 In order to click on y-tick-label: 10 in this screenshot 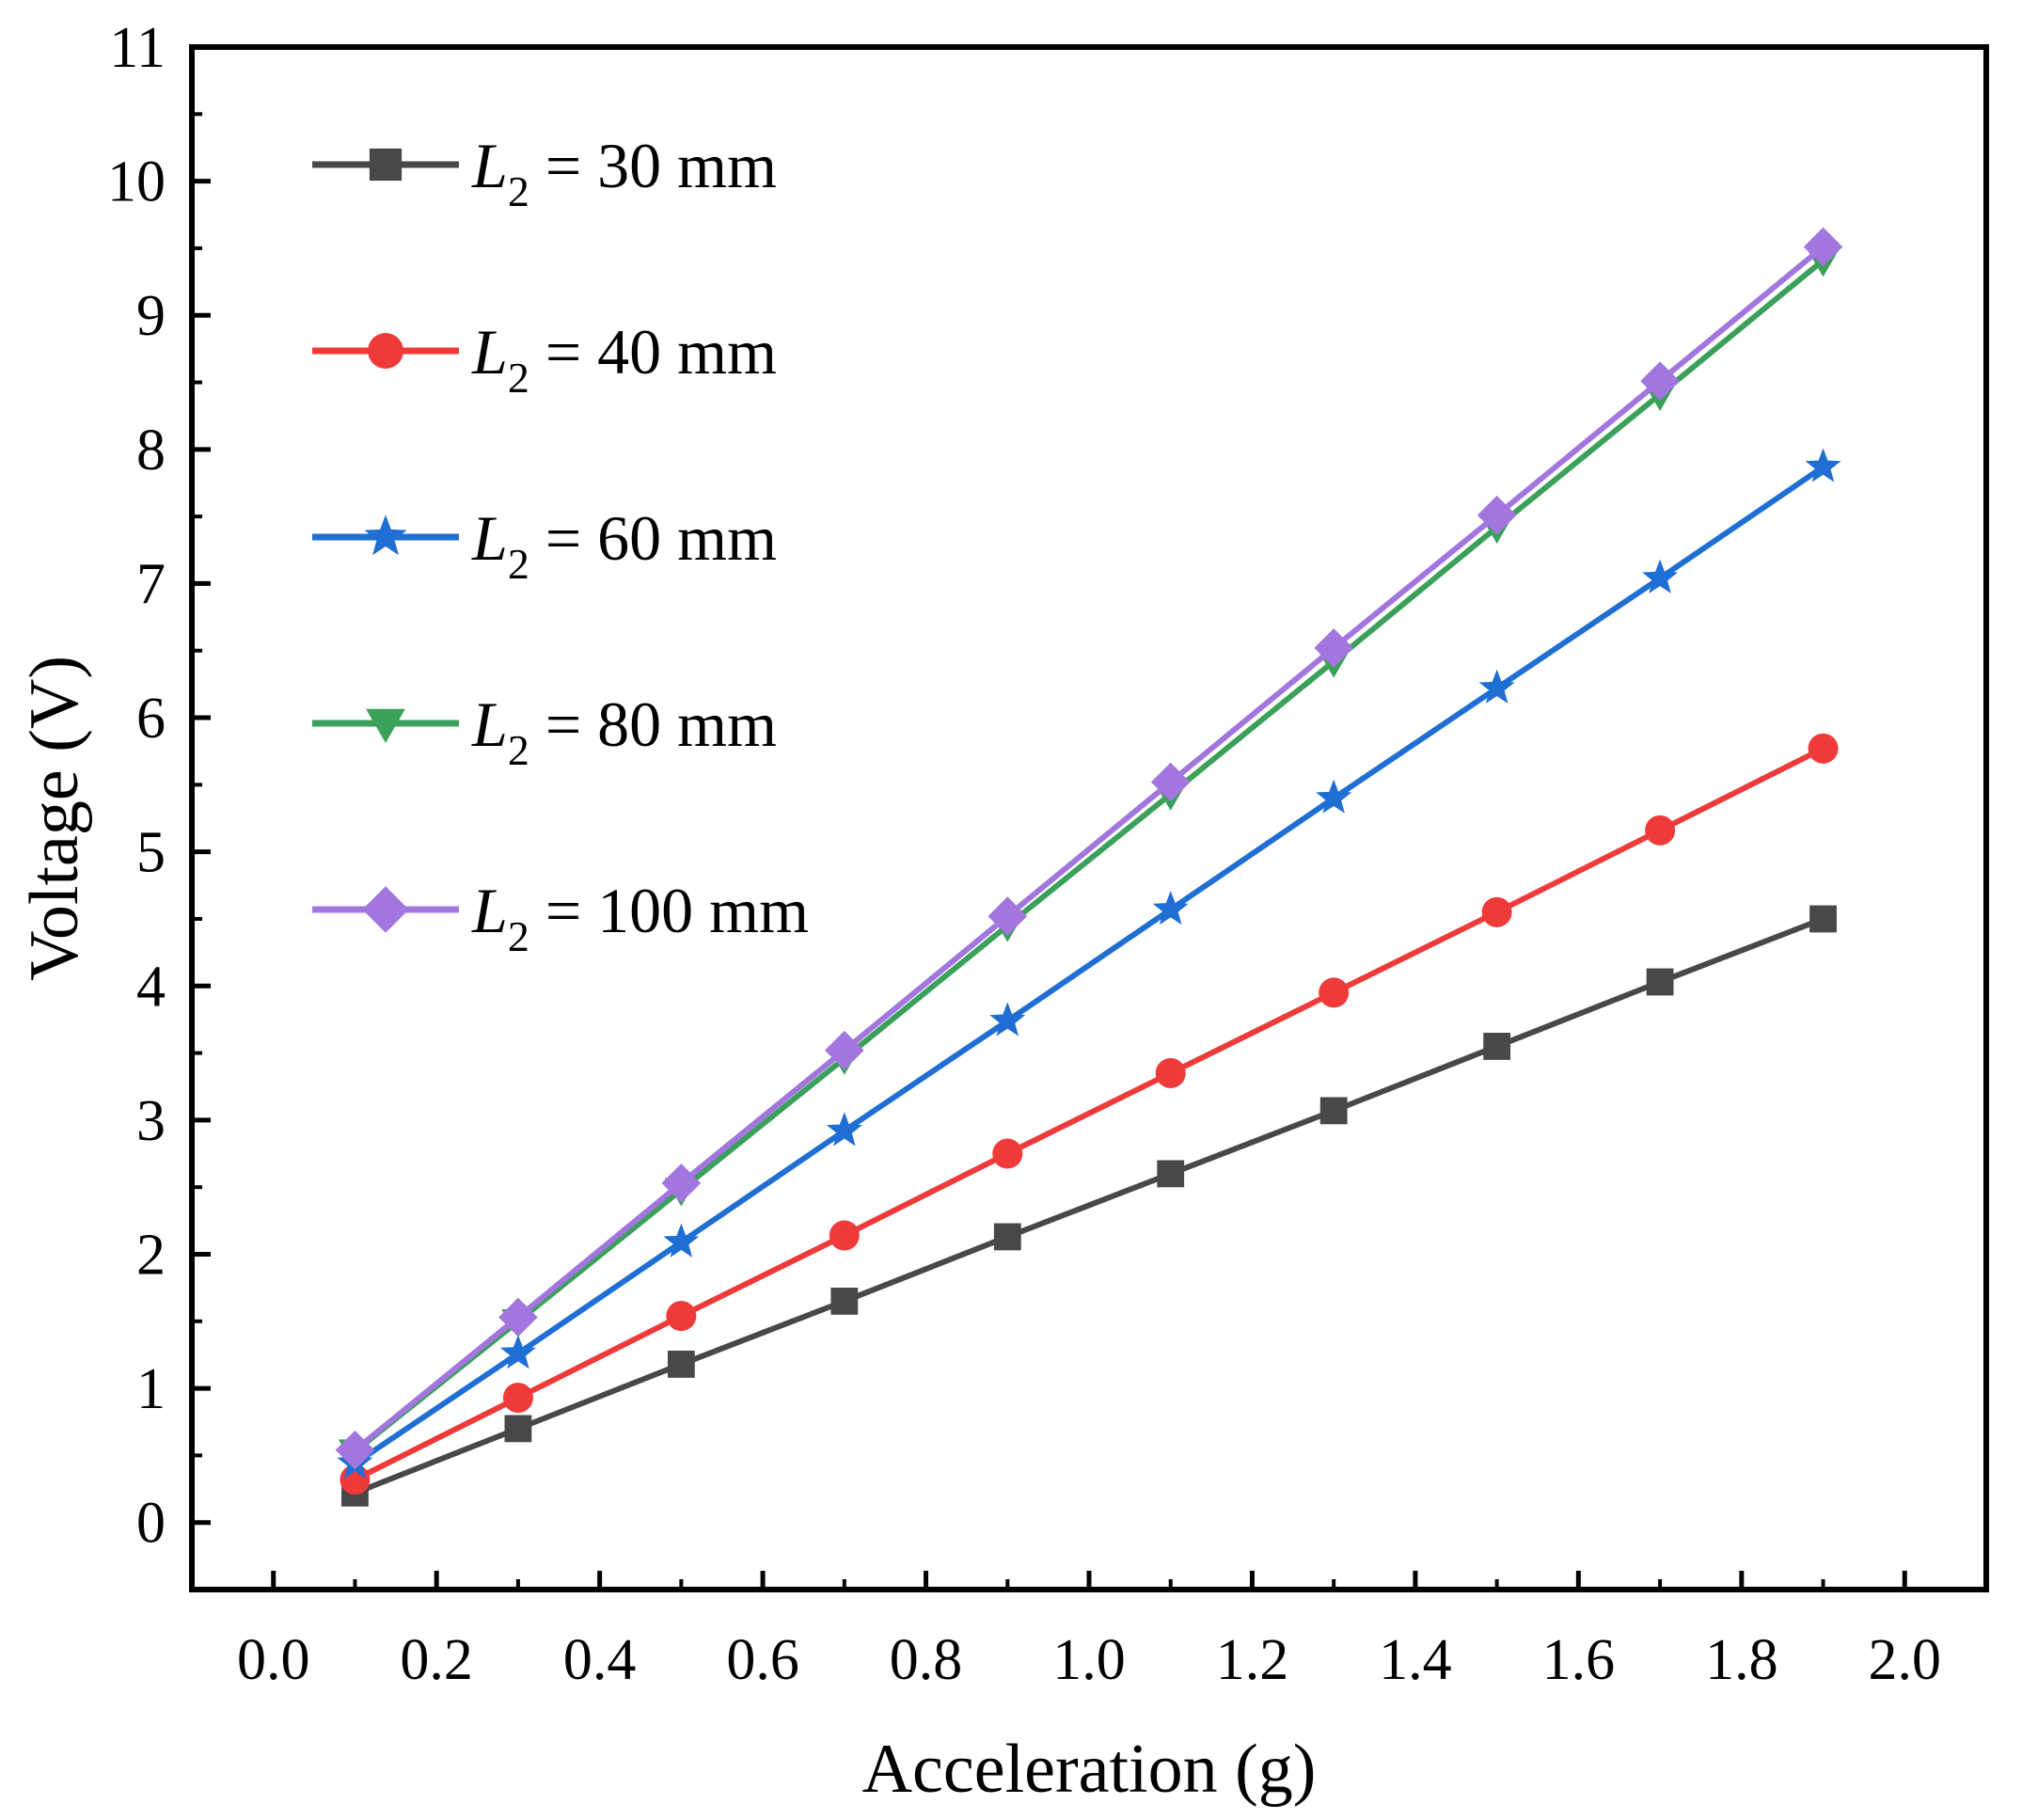, I will do `click(136, 182)`.